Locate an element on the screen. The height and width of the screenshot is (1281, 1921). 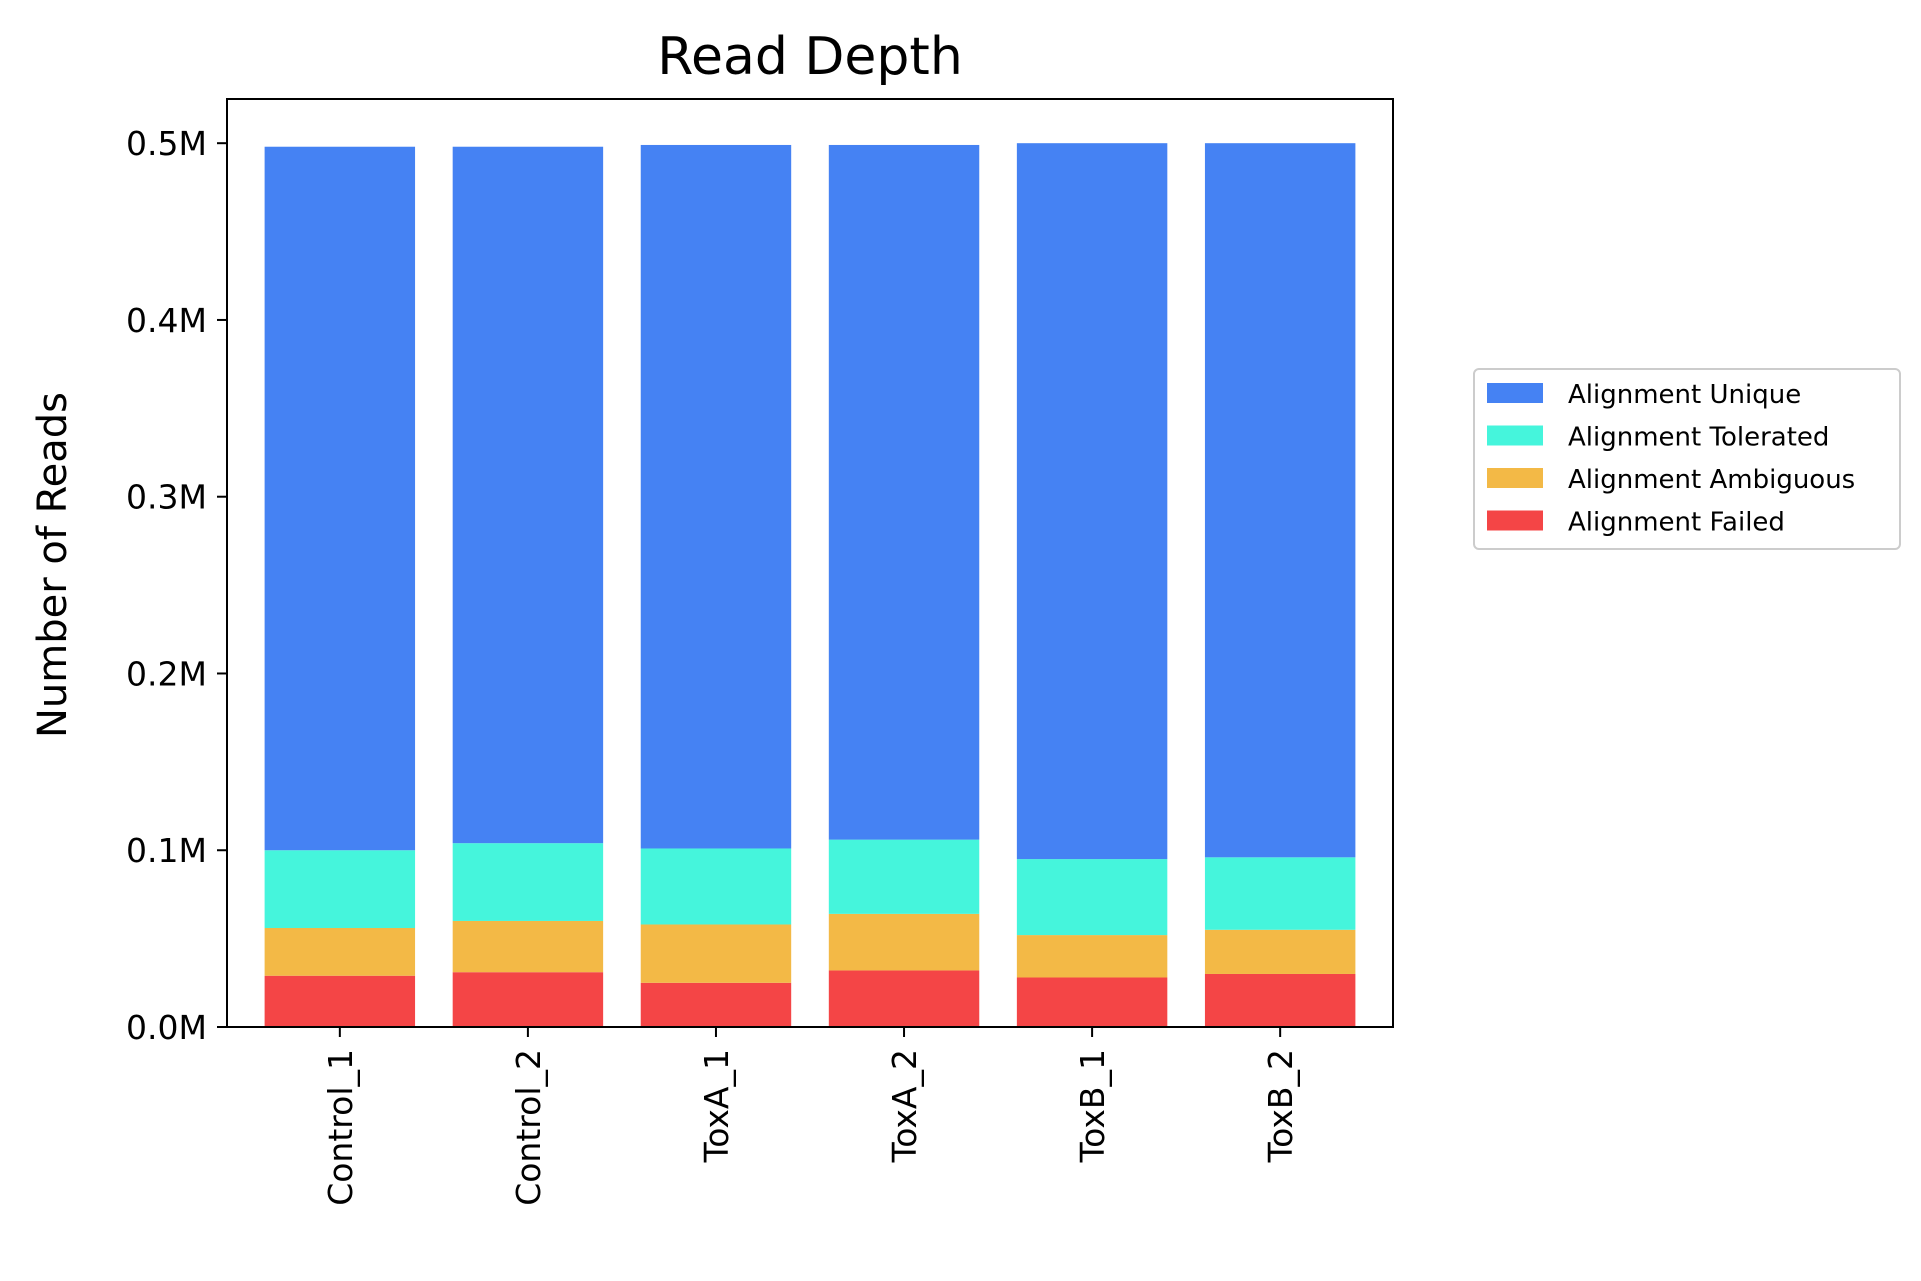
chart-title: Read Depth is located at coordinates (810, 57).